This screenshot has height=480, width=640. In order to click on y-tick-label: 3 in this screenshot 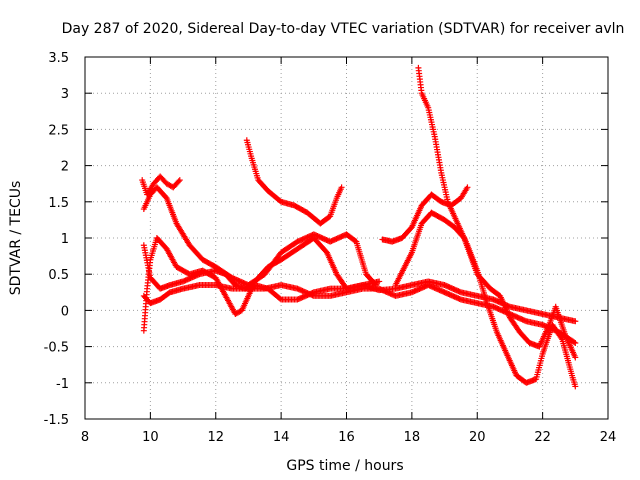, I will do `click(65, 94)`.